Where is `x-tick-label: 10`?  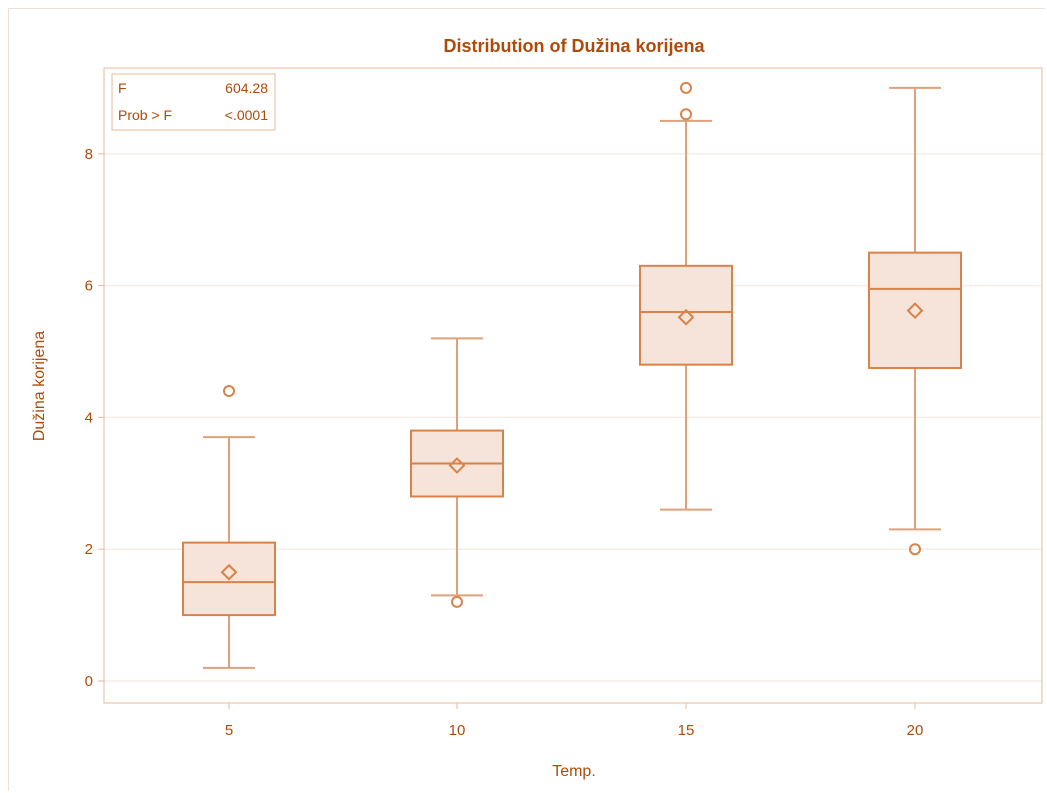 x-tick-label: 10 is located at coordinates (457, 730).